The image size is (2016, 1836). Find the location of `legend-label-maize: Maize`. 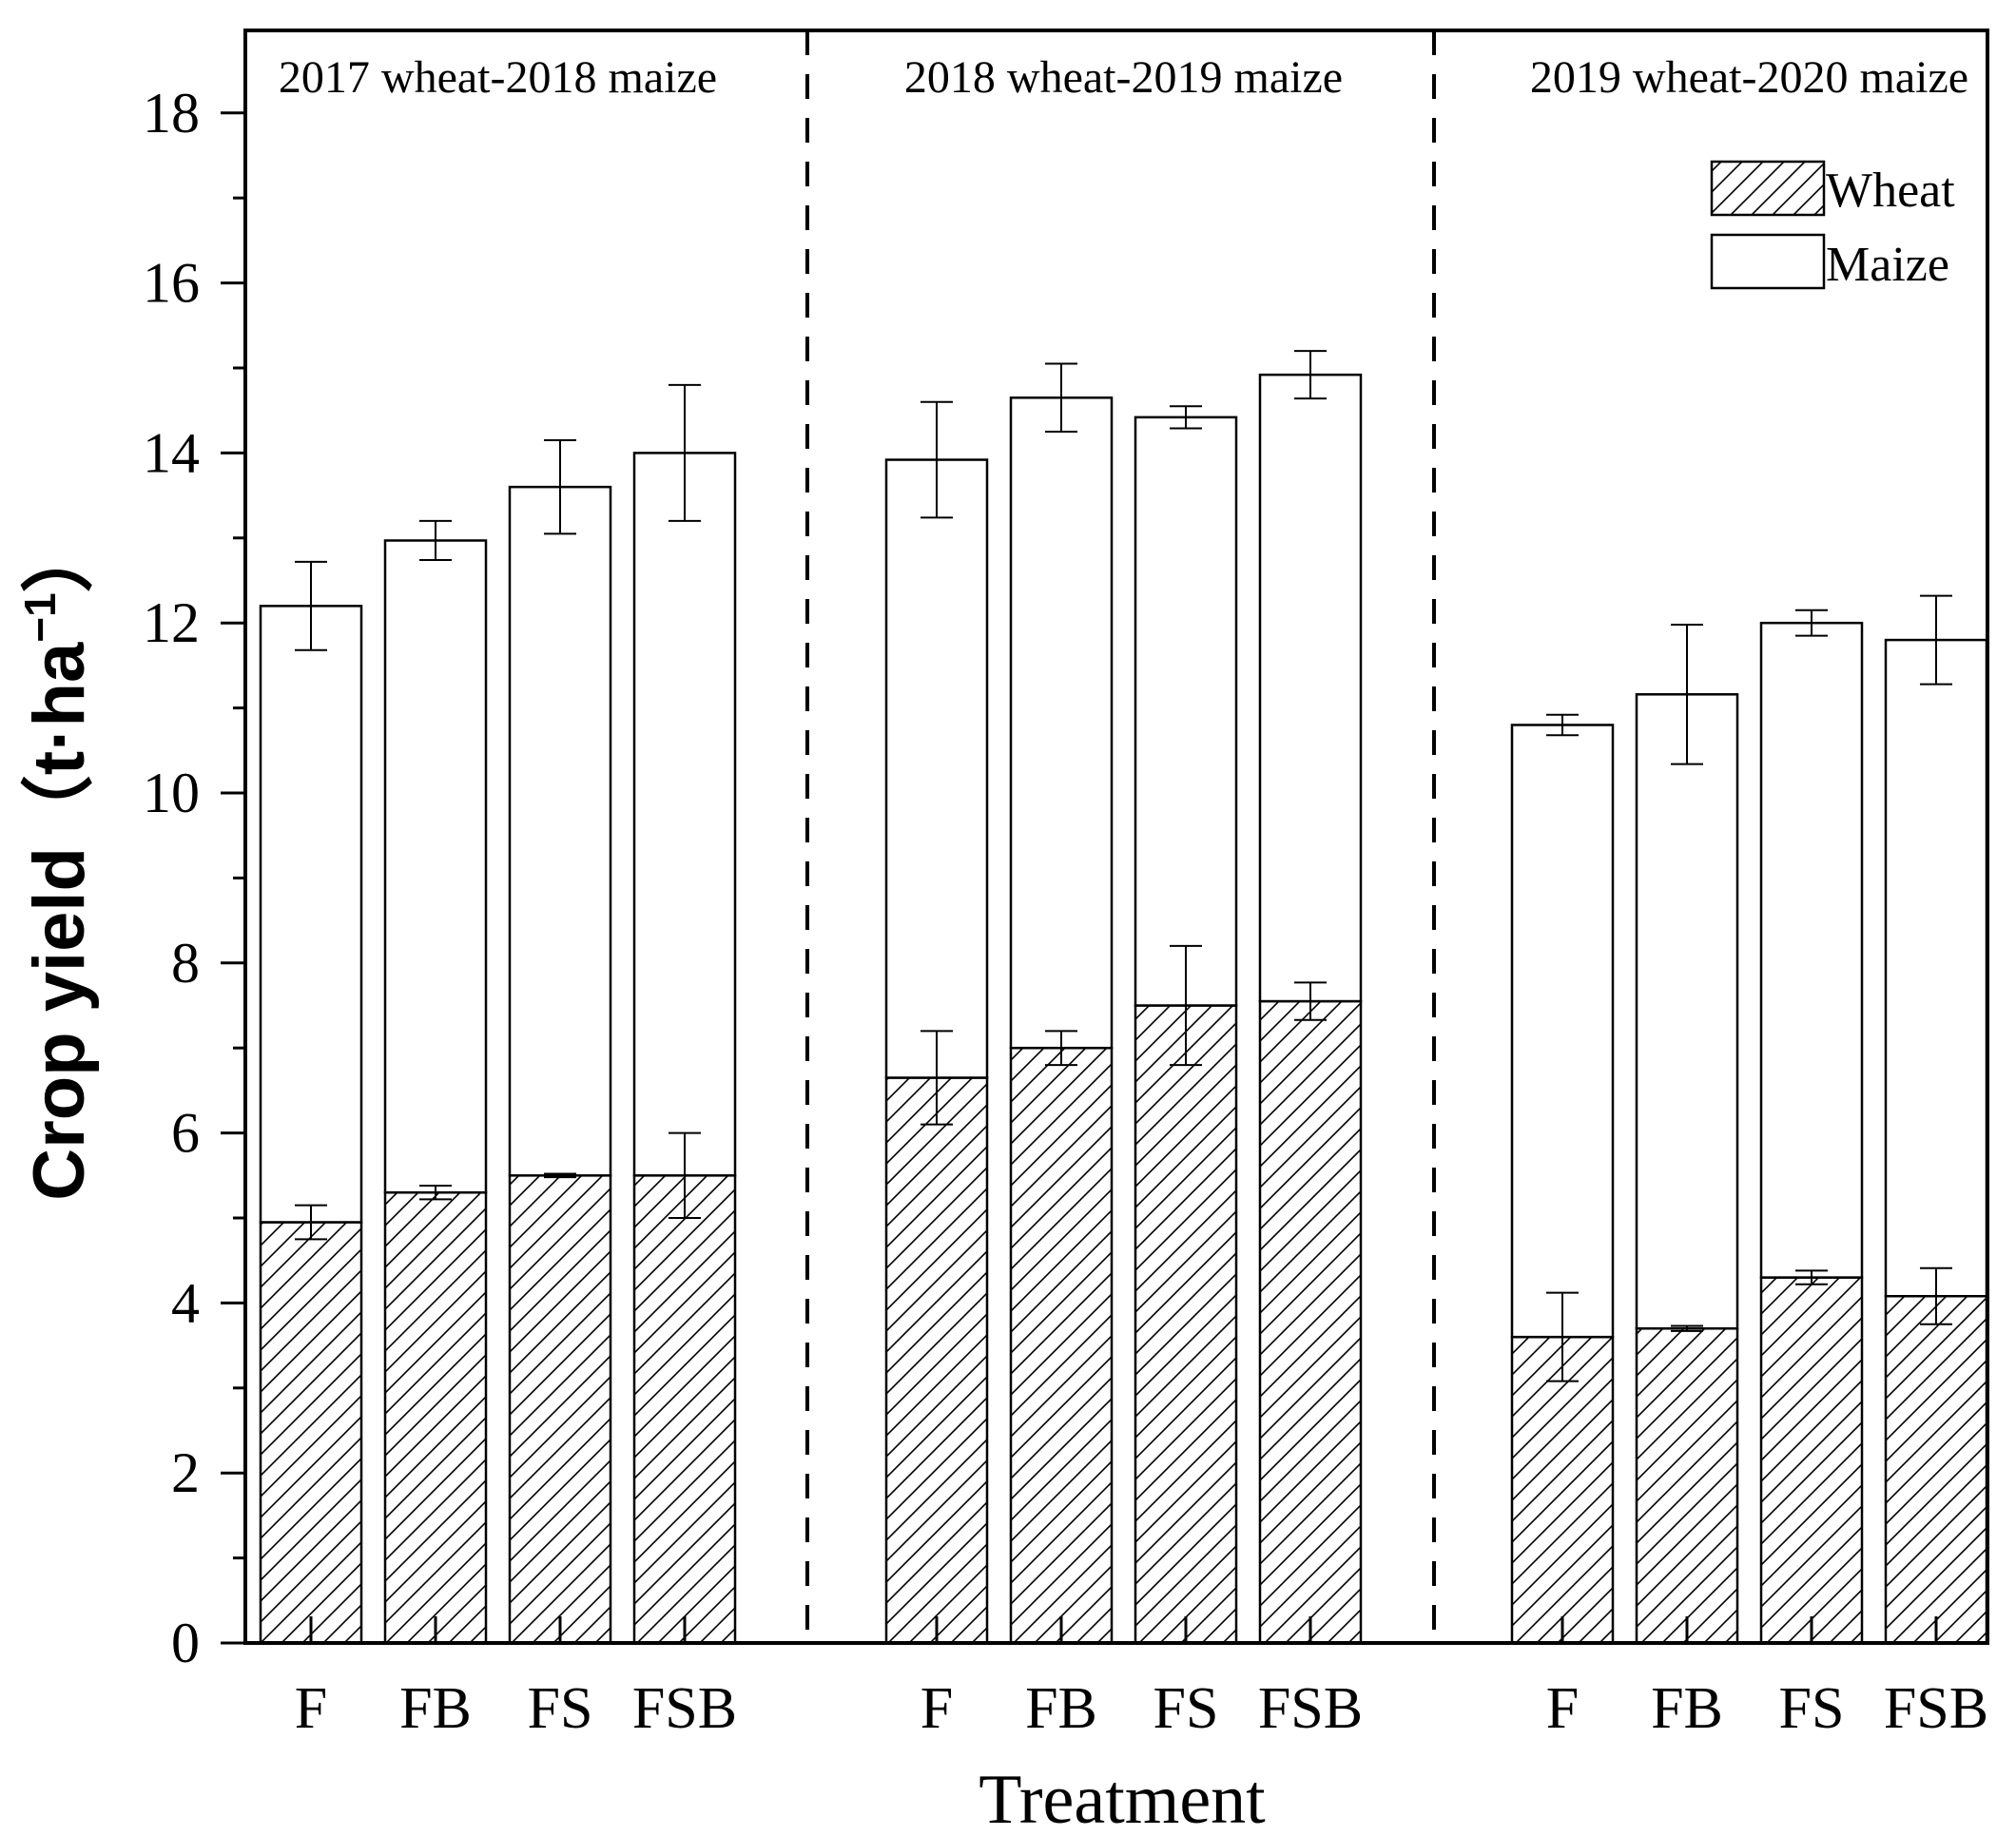

legend-label-maize: Maize is located at coordinates (1887, 265).